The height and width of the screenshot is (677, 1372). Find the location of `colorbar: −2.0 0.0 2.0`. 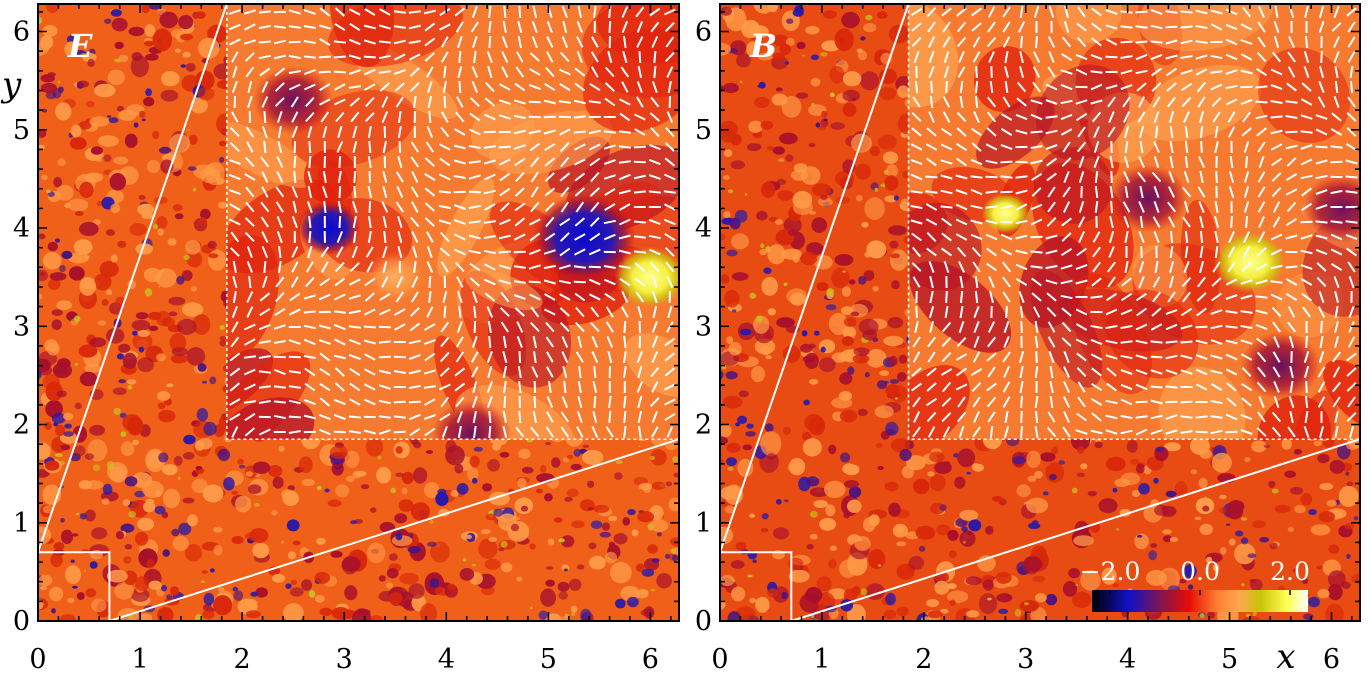

colorbar: −2.0 0.0 2.0 is located at coordinates (1195, 584).